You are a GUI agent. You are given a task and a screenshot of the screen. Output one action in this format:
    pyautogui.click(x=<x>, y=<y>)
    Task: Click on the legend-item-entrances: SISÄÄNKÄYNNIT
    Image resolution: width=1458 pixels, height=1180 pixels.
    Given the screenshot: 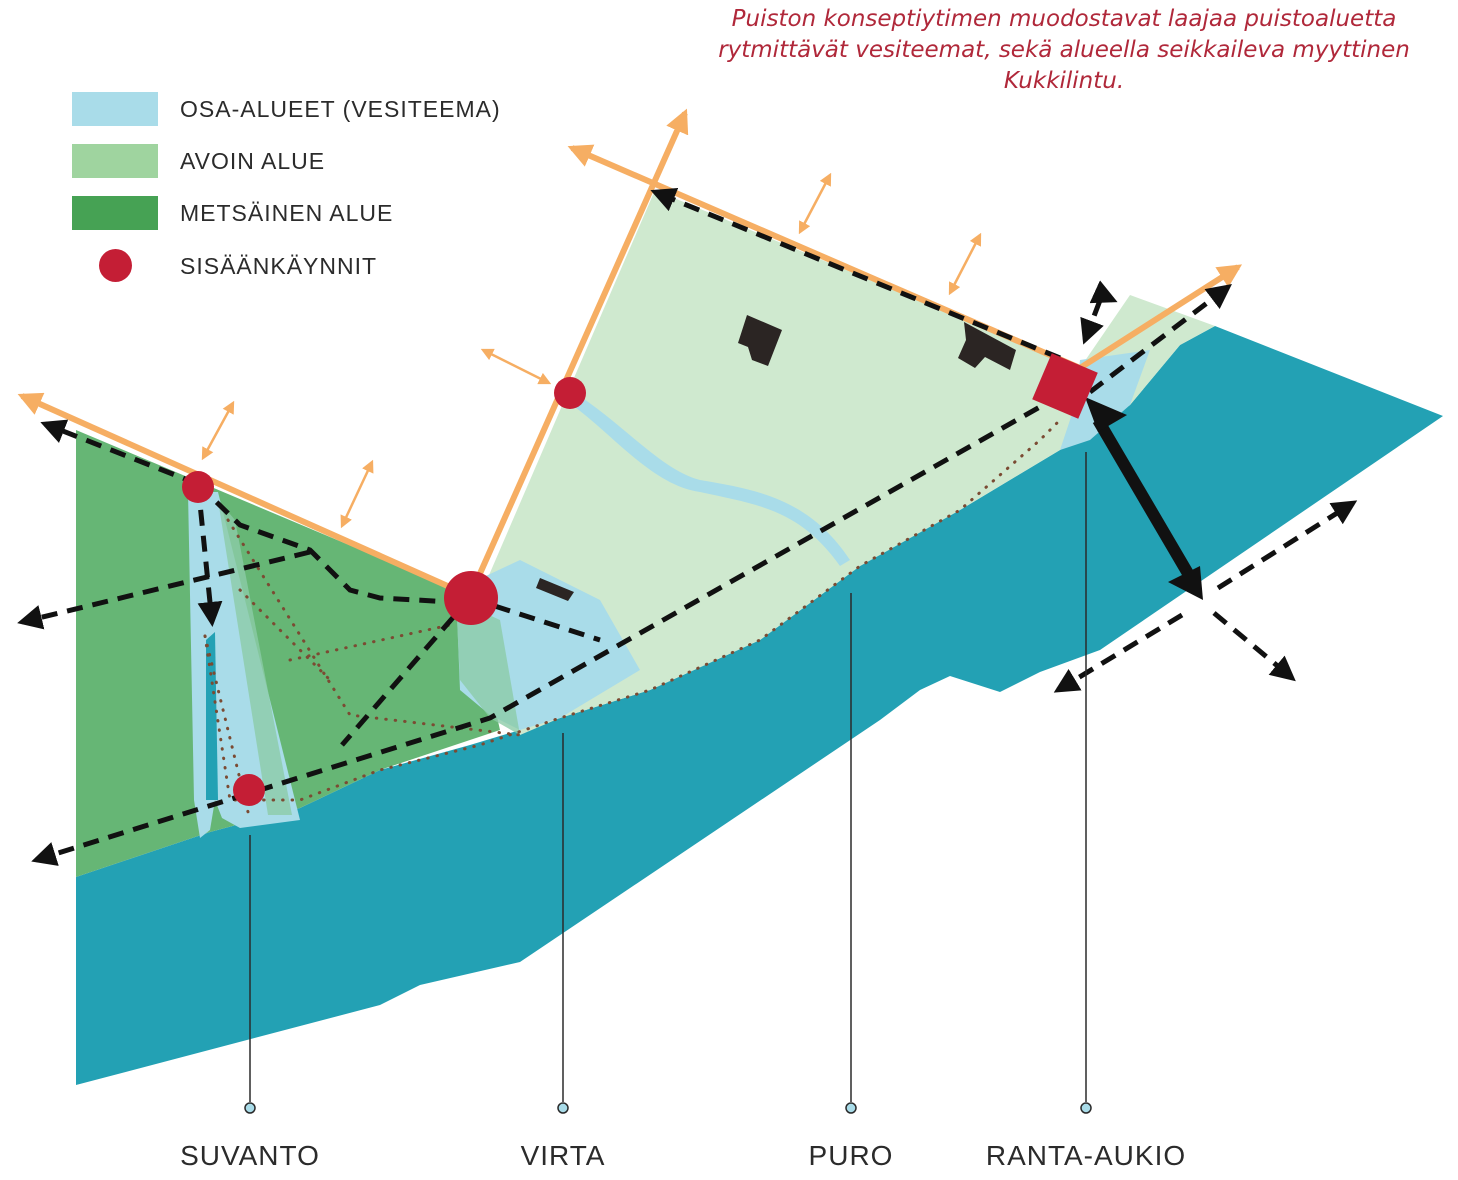 What is the action you would take?
    pyautogui.click(x=332, y=266)
    